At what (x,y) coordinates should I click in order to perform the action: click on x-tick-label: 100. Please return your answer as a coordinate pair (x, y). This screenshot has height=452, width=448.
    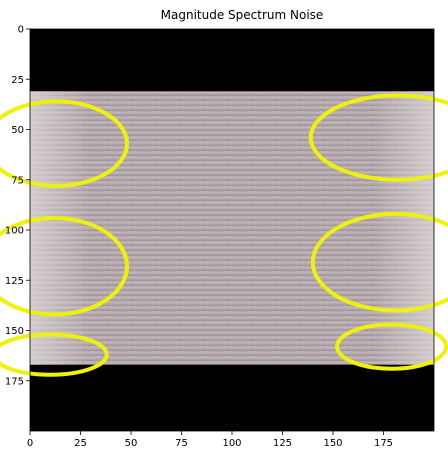
    Looking at the image, I should click on (231, 443).